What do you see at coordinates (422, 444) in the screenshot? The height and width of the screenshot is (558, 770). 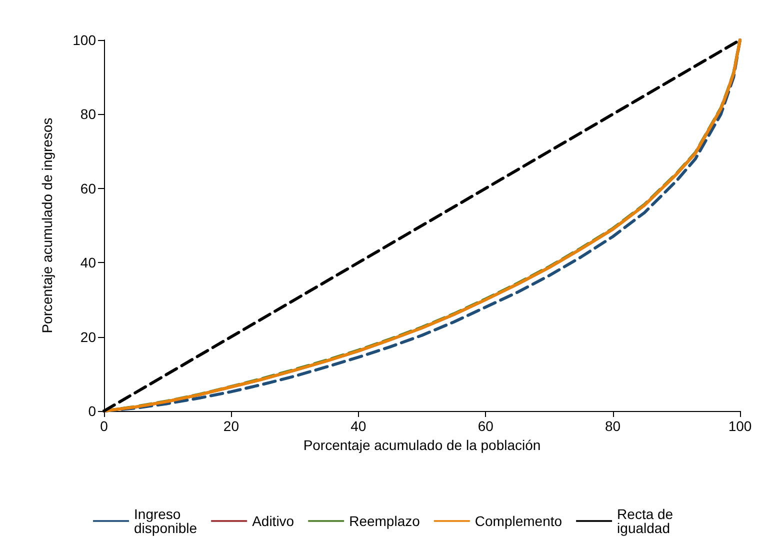 I see `x-axis-title: Porcentaje acumulado de la población` at bounding box center [422, 444].